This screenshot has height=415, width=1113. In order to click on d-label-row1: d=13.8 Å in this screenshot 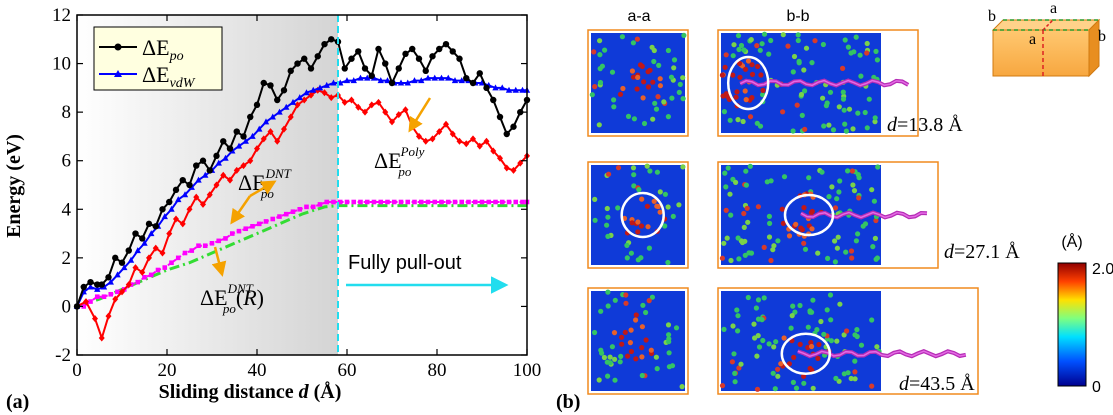, I will do `click(925, 125)`.